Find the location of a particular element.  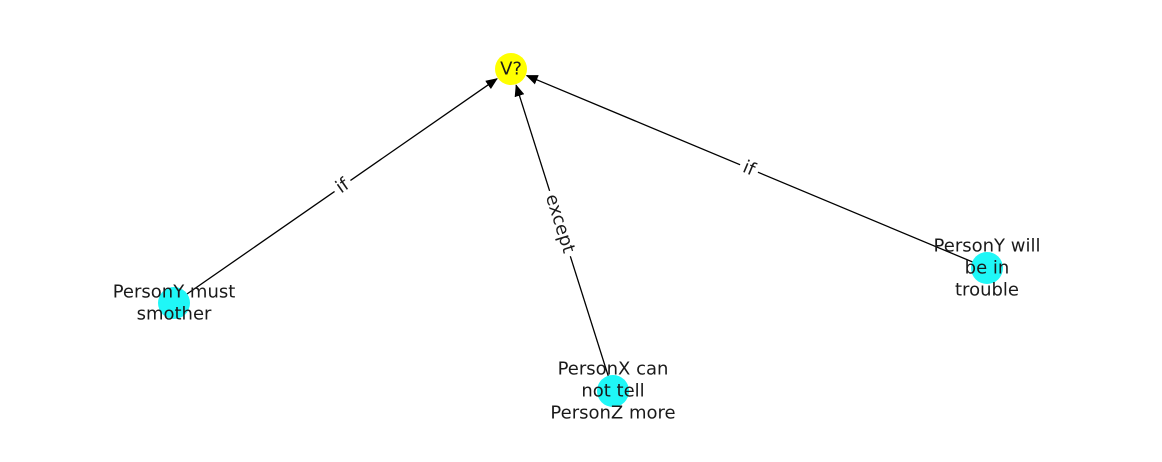

root-node is located at coordinates (511, 69).